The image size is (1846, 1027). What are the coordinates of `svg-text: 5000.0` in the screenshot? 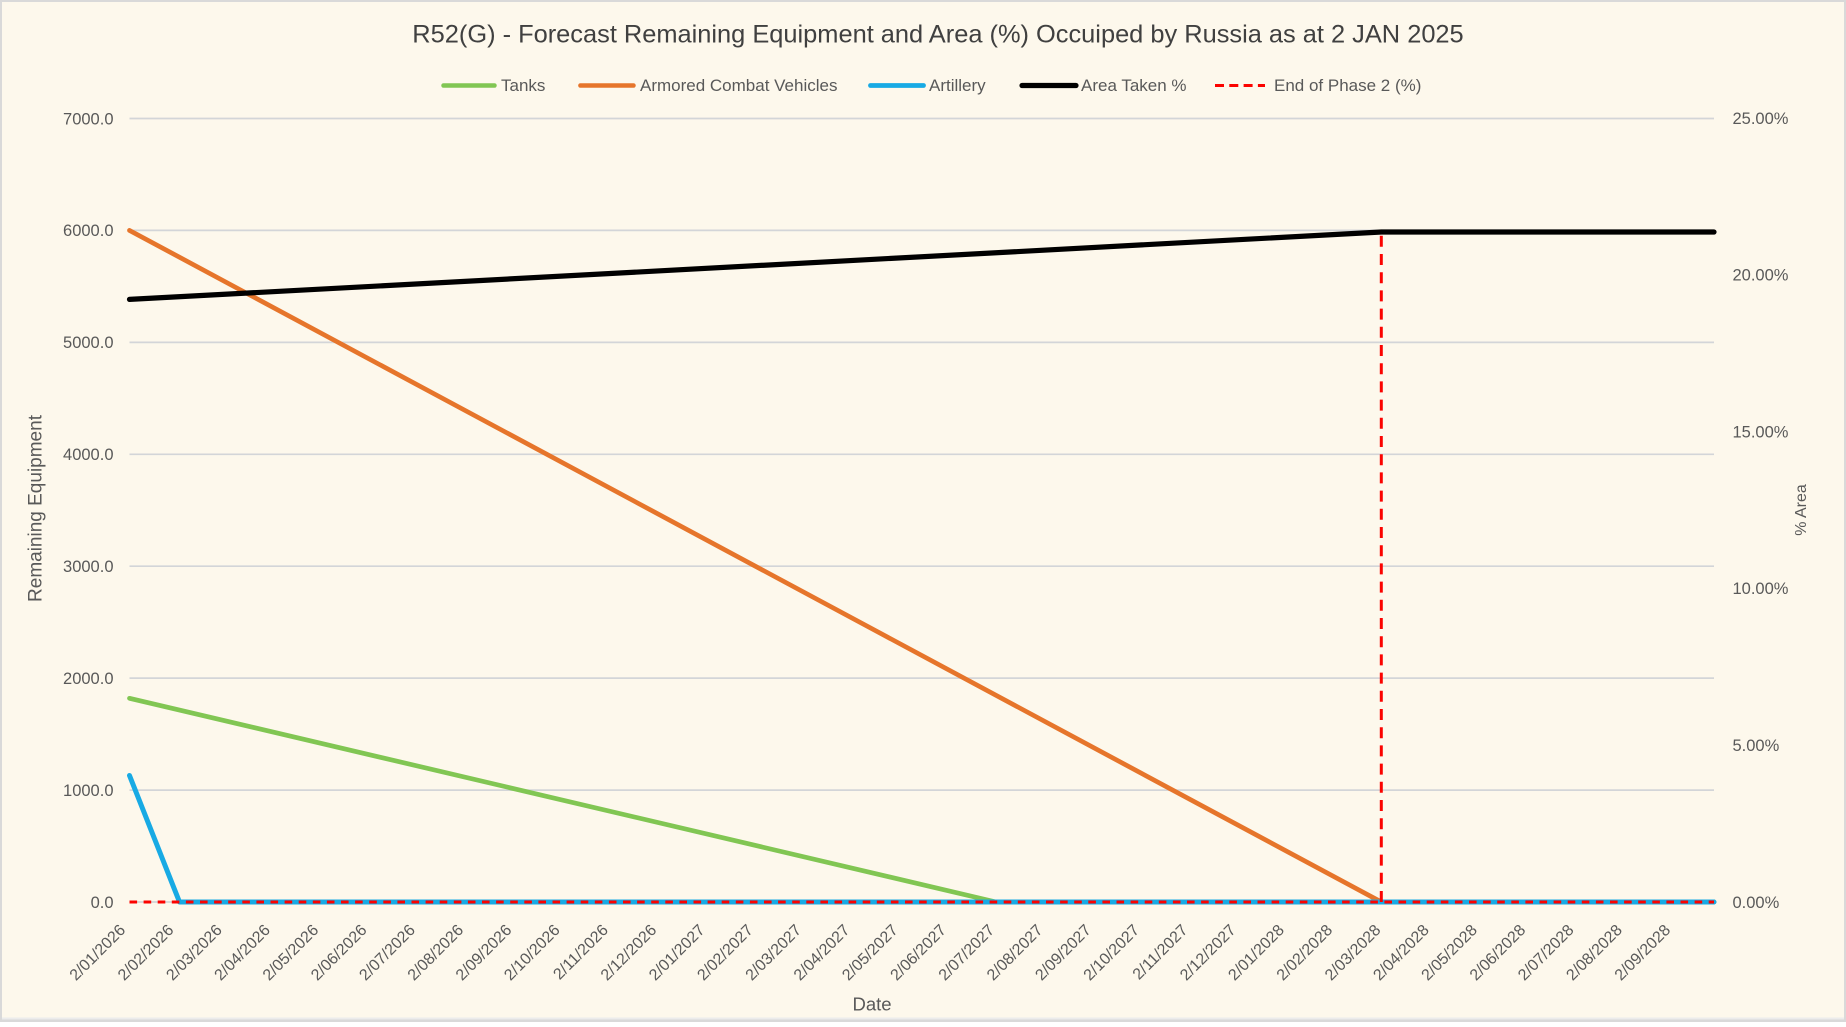 It's located at (88, 343).